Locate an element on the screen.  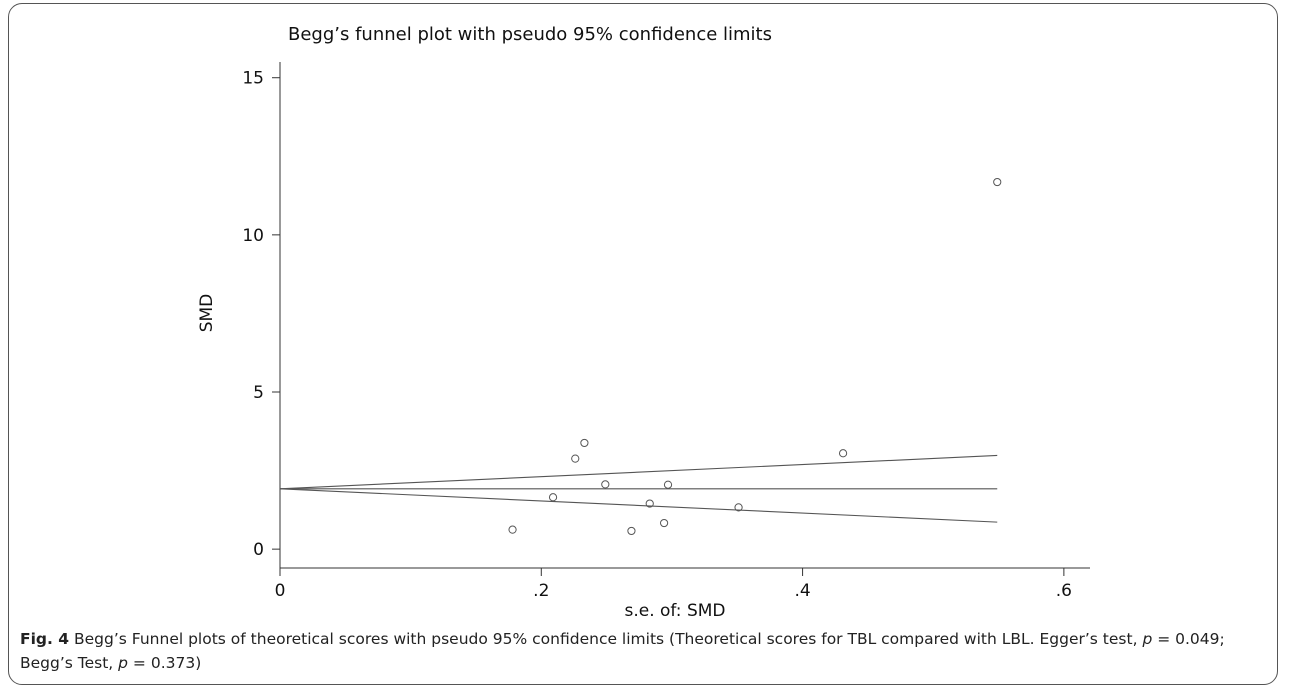
y-tick-label: 0 is located at coordinates (258, 550).